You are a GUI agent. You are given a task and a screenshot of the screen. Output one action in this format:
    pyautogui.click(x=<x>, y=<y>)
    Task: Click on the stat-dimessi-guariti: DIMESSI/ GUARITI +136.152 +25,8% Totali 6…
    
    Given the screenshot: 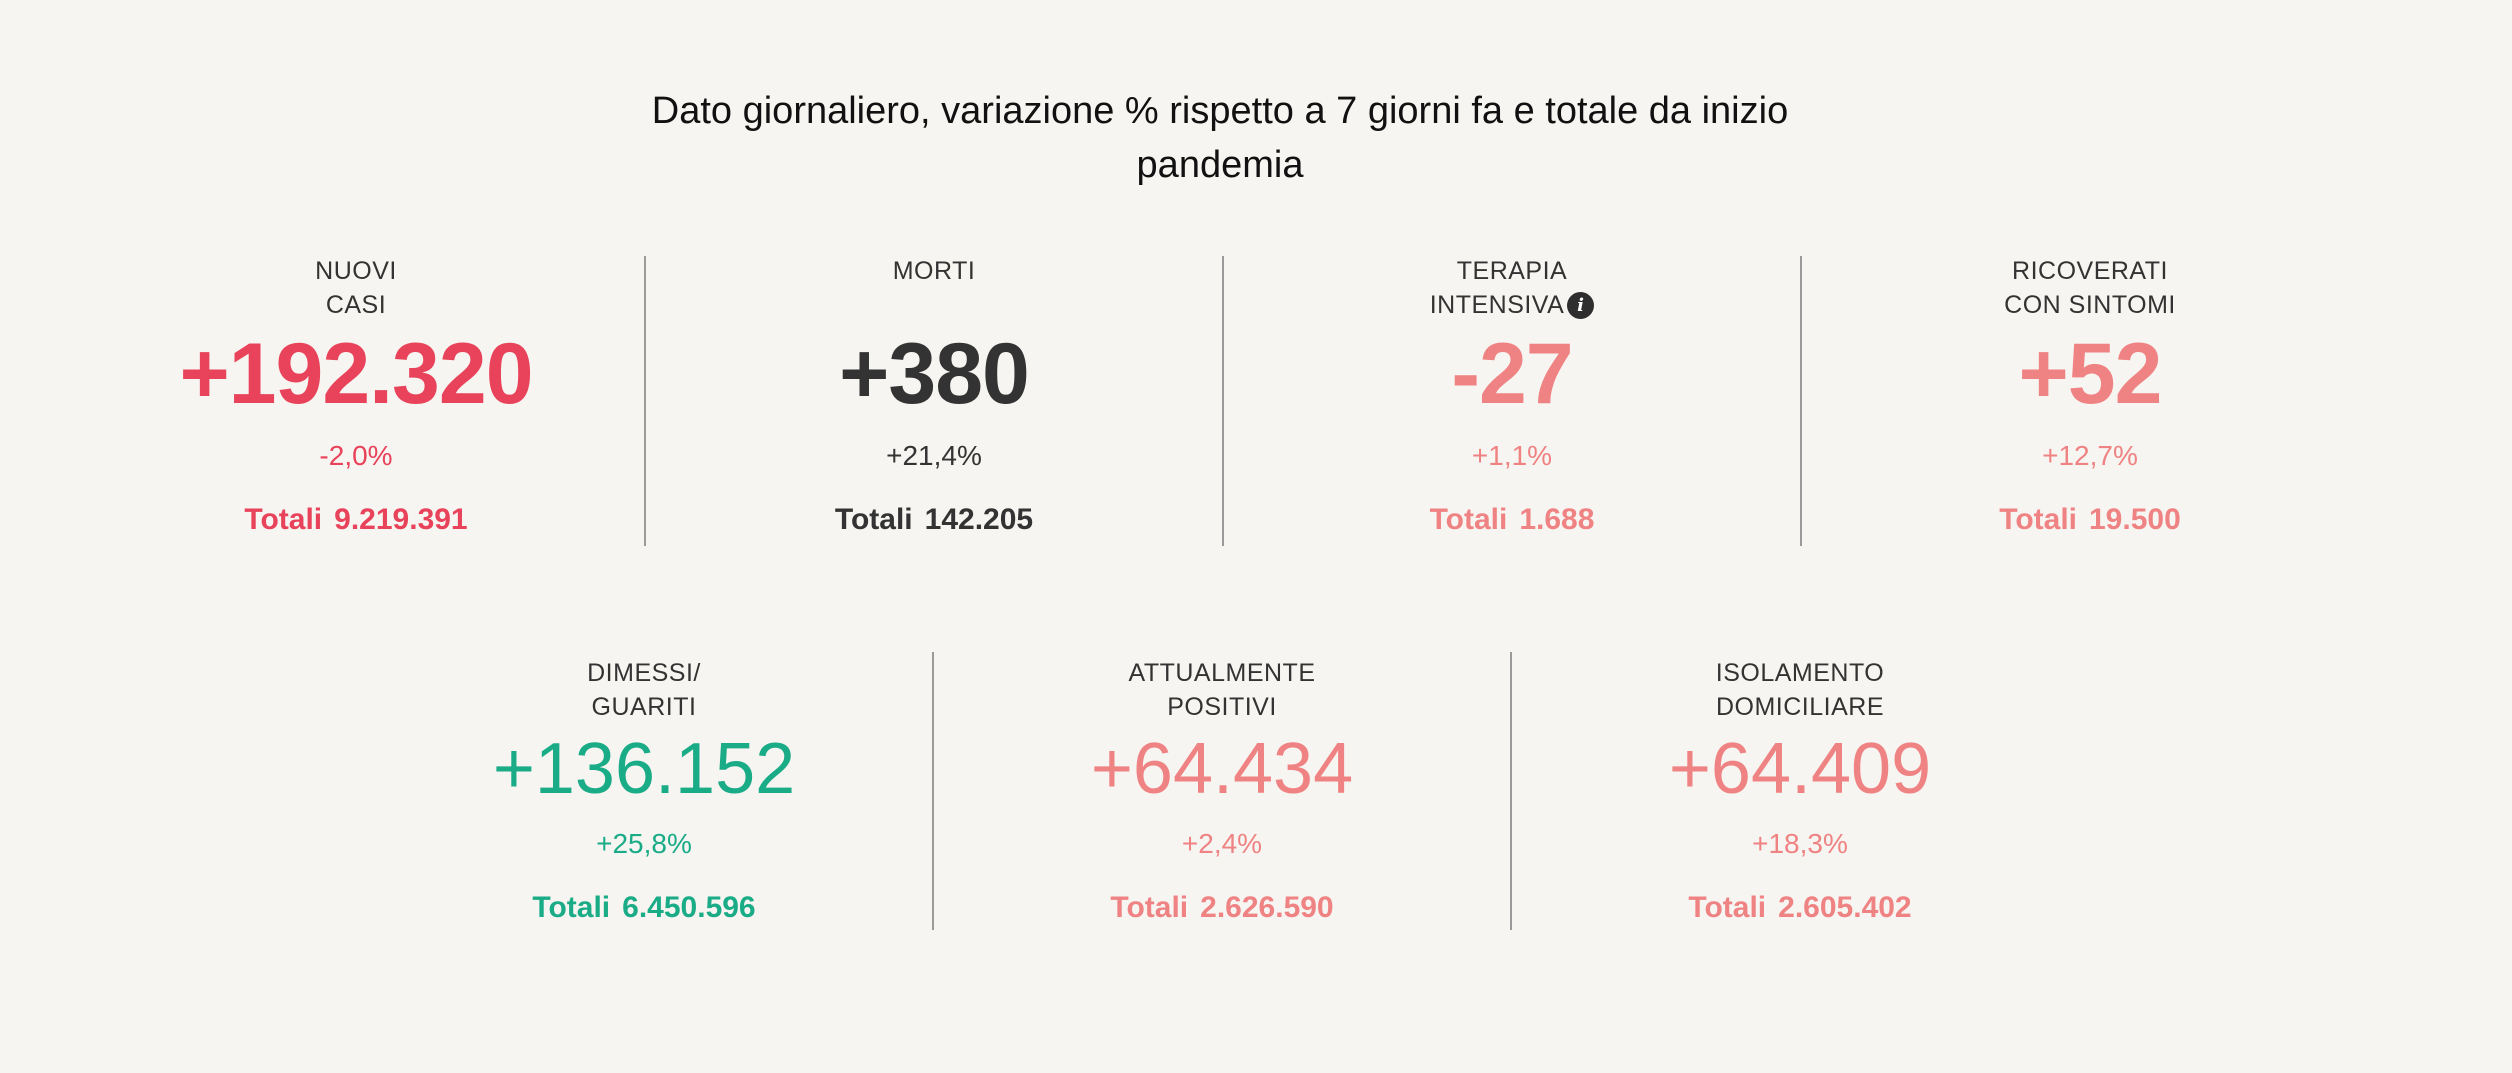 What is the action you would take?
    pyautogui.click(x=644, y=791)
    